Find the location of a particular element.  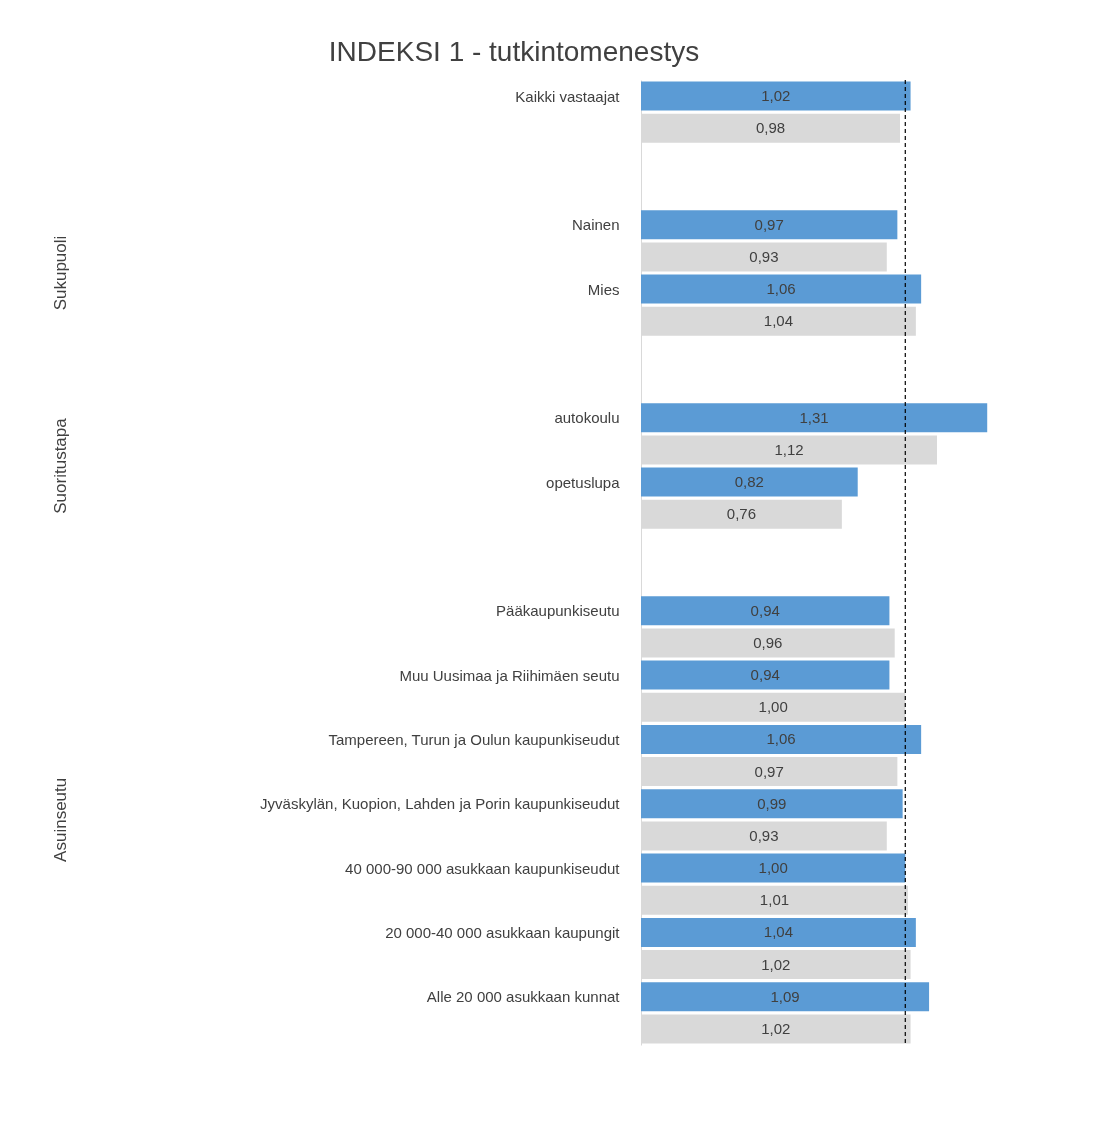

data-label: 0,99 is located at coordinates (772, 803).